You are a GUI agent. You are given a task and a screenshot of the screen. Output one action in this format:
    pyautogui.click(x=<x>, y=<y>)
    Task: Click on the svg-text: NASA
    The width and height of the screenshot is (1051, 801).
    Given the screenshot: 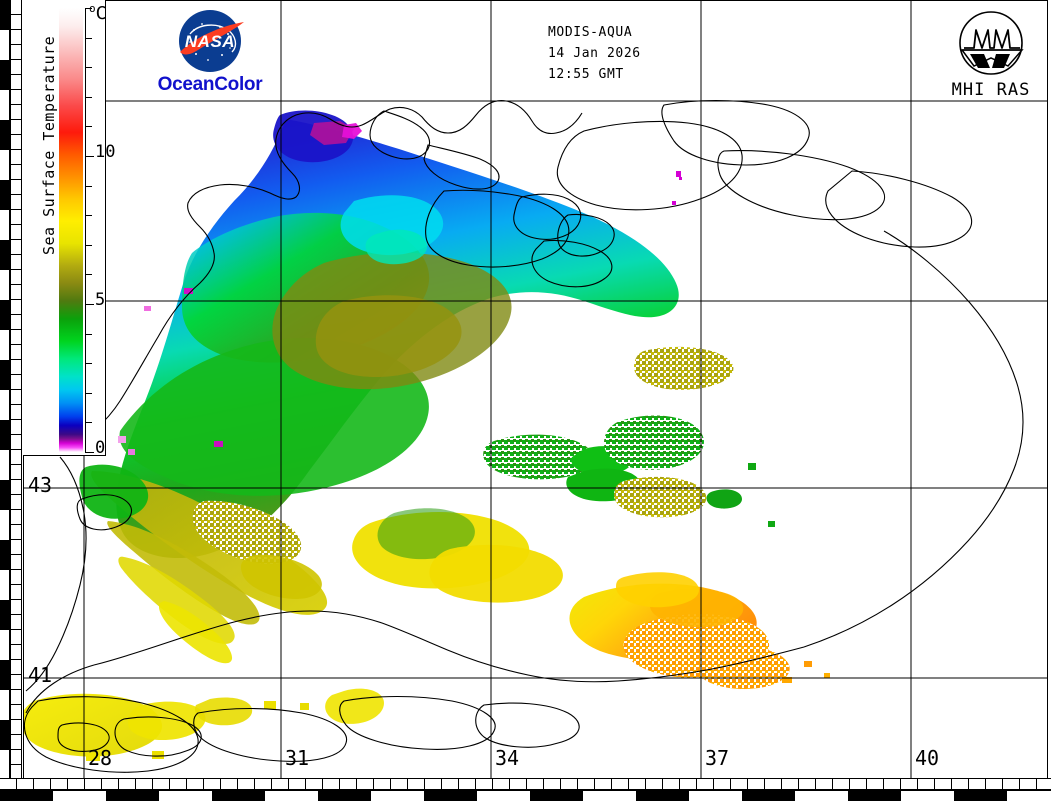 What is the action you would take?
    pyautogui.click(x=210, y=41)
    